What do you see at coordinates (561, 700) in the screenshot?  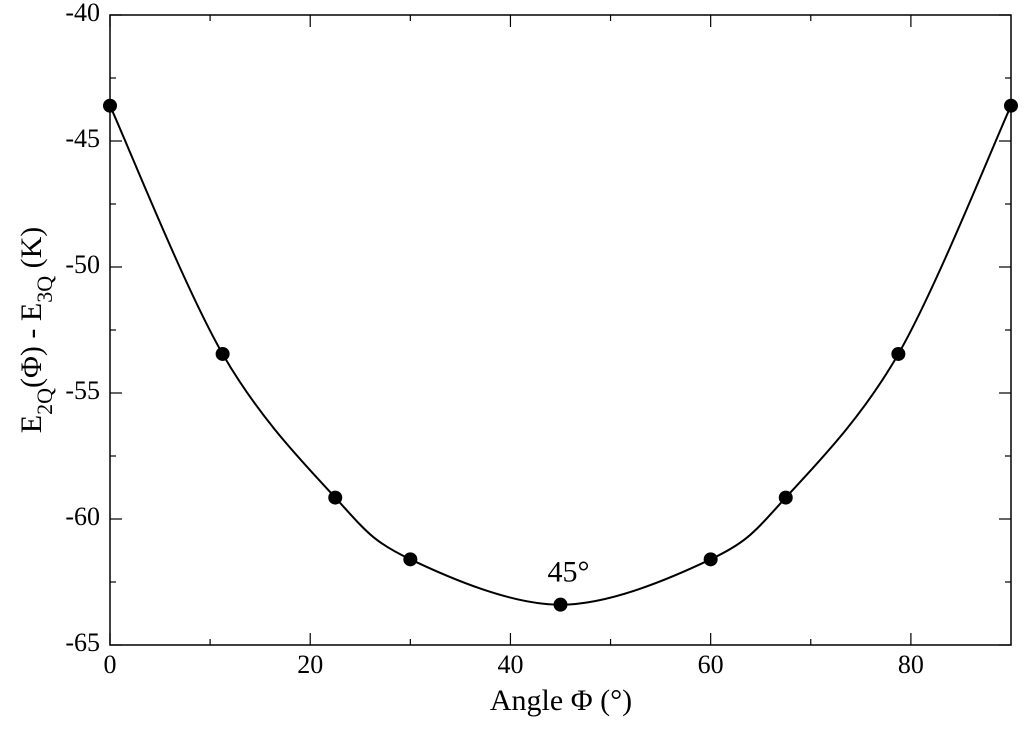 I see `x-axis-title: Angle Φ (°)` at bounding box center [561, 700].